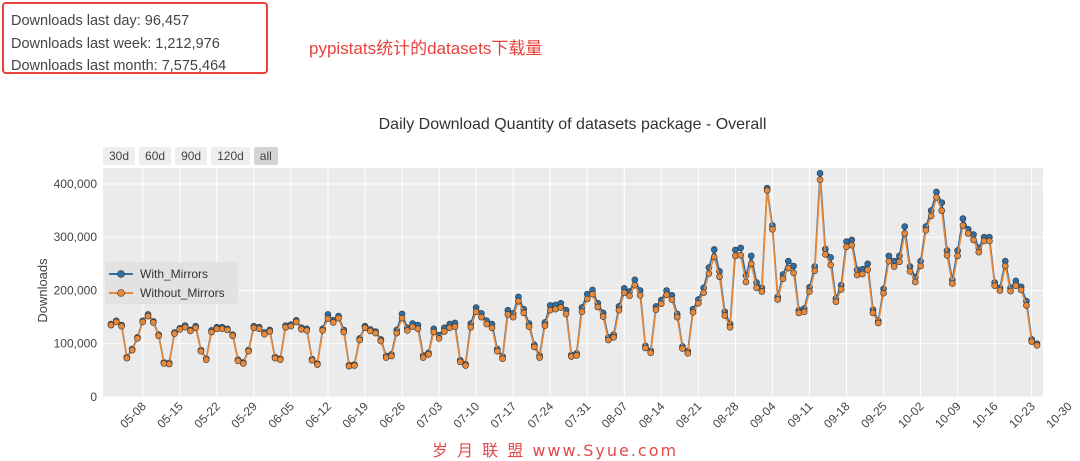 This screenshot has height=461, width=1080. What do you see at coordinates (837, 415) in the screenshot?
I see `x-tick-label: 09-18` at bounding box center [837, 415].